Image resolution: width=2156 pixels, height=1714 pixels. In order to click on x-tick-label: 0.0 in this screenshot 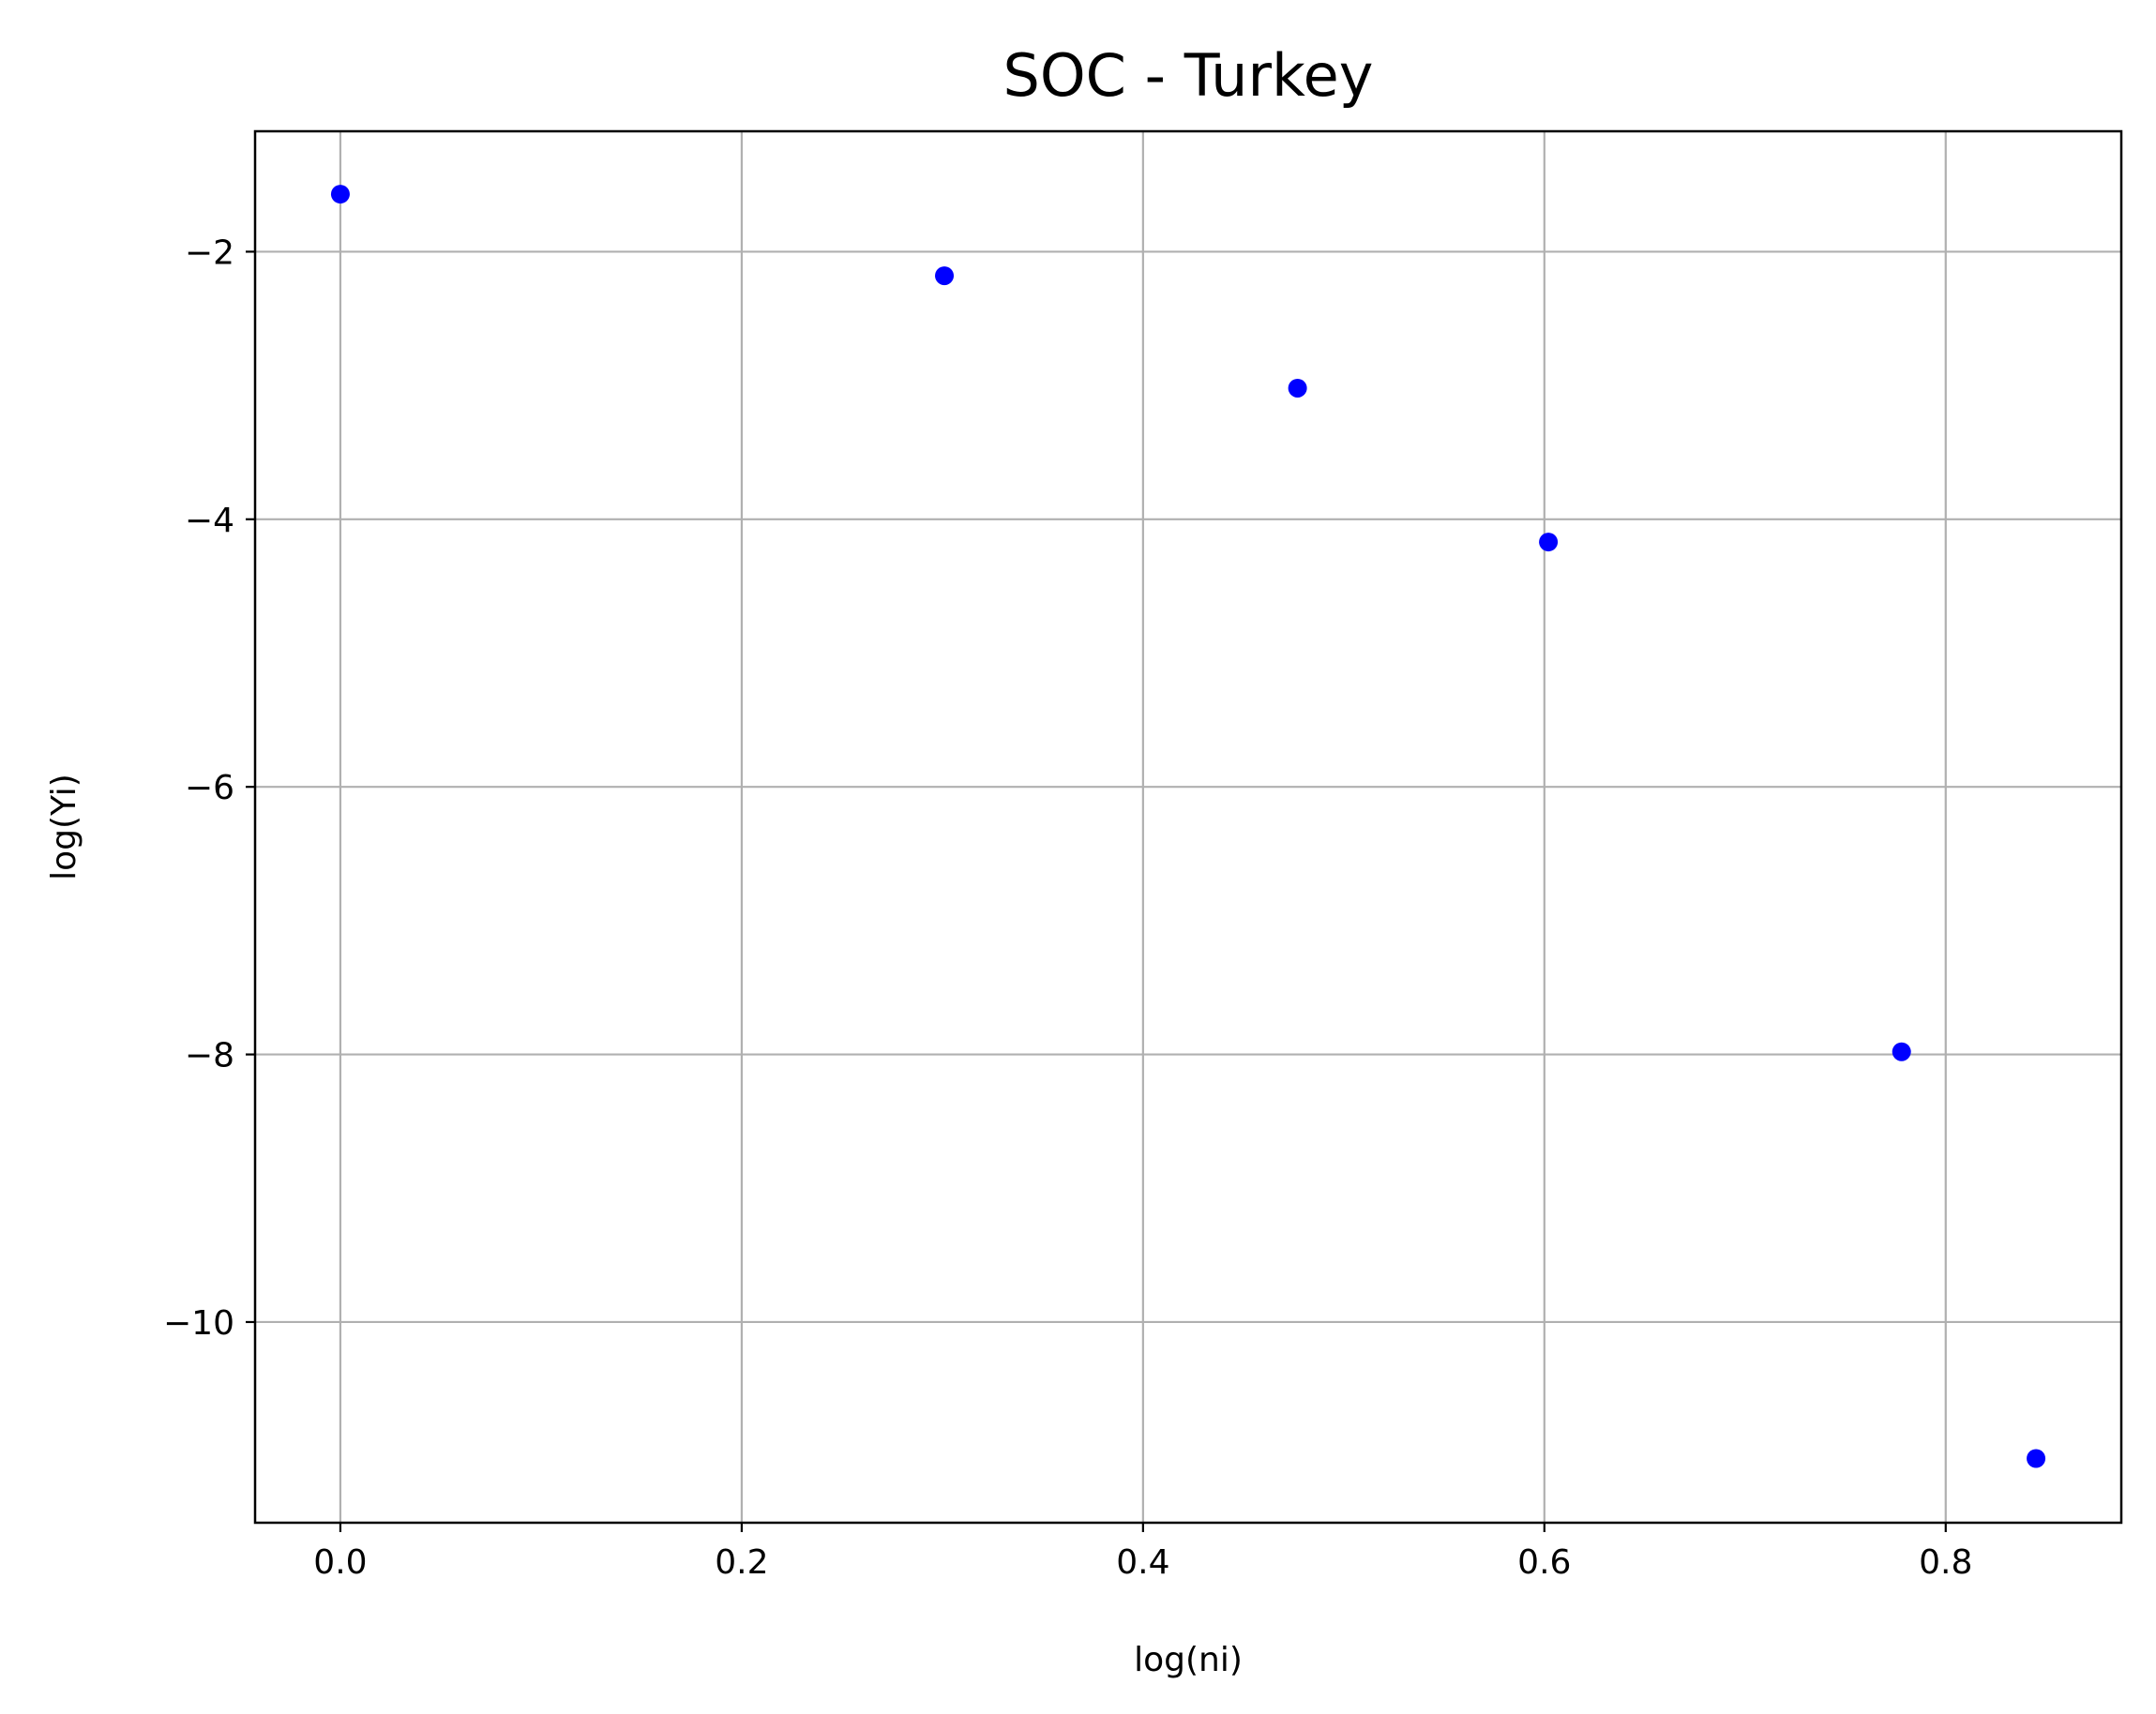, I will do `click(340, 1562)`.